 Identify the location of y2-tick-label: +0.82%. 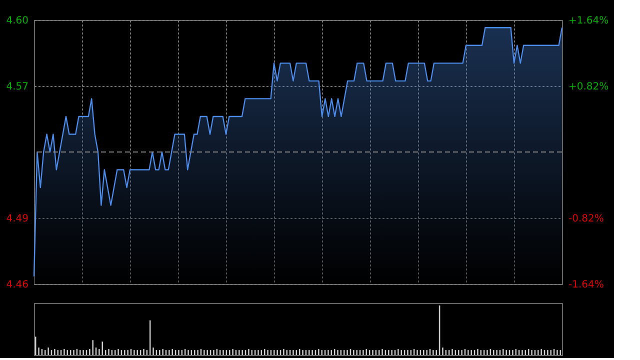
(588, 87).